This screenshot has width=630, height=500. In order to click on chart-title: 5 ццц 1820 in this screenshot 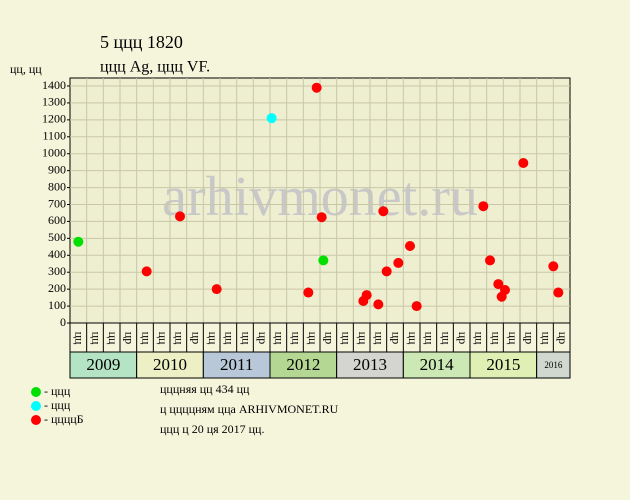, I will do `click(141, 42)`.